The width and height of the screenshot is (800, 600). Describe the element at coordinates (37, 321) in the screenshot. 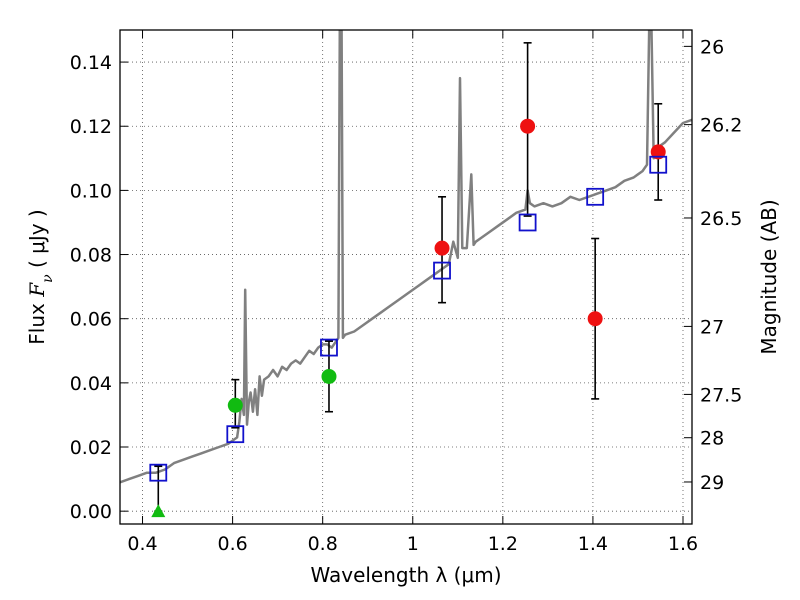

I see `y-axis-label-prefix: Flux` at that location.